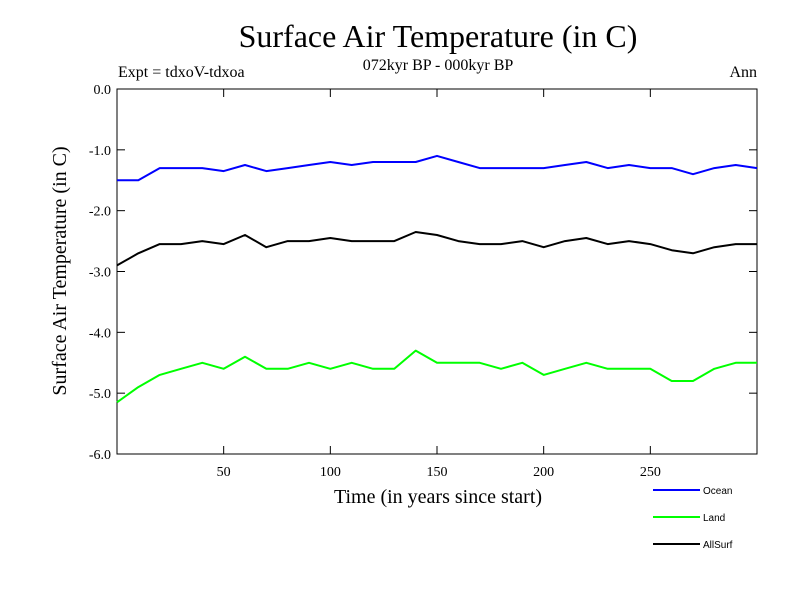 The width and height of the screenshot is (800, 600). What do you see at coordinates (100, 151) in the screenshot?
I see `y-tick-label: -1.0` at bounding box center [100, 151].